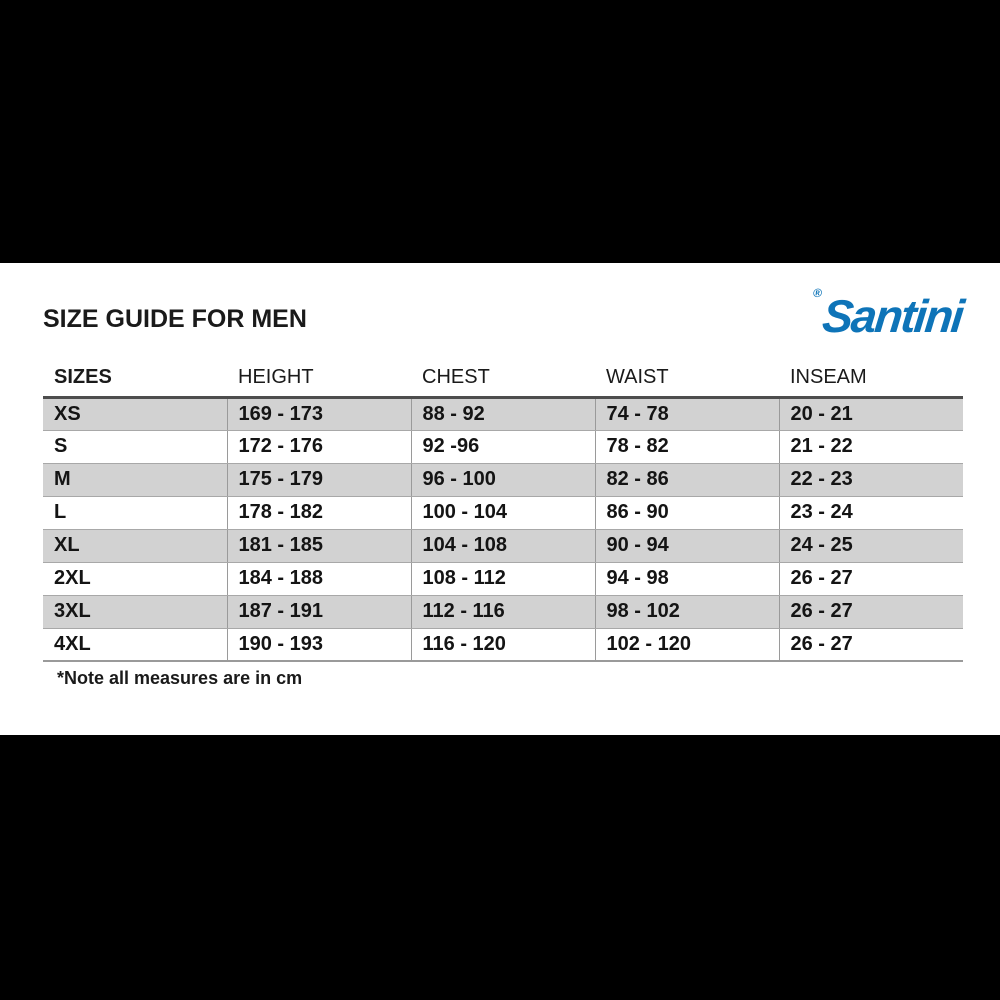 Image resolution: width=1000 pixels, height=1000 pixels. Describe the element at coordinates (135, 414) in the screenshot. I see `cell-size: XS` at that location.